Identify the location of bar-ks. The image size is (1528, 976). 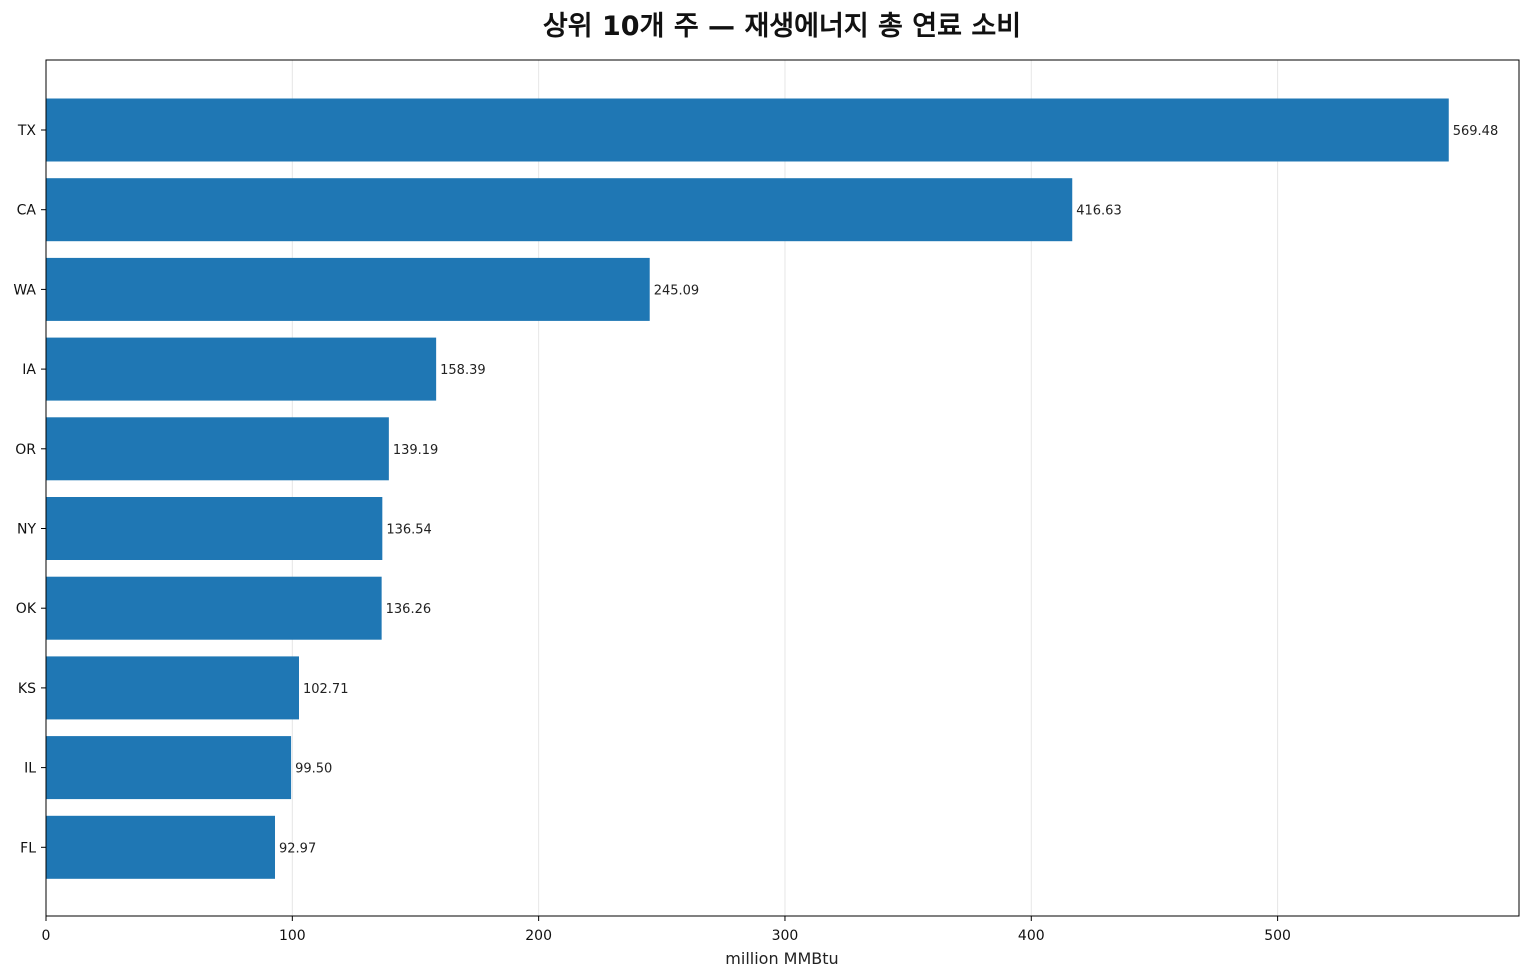
(172, 688).